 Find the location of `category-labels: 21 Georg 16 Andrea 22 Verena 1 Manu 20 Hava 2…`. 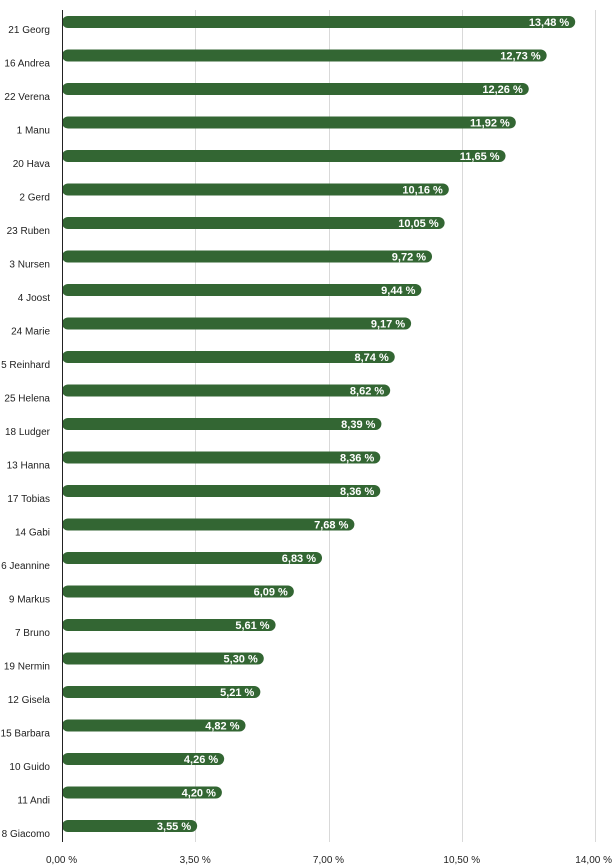

category-labels: 21 Georg 16 Andrea 22 Verena 1 Manu 20 Hava 2… is located at coordinates (26, 432).